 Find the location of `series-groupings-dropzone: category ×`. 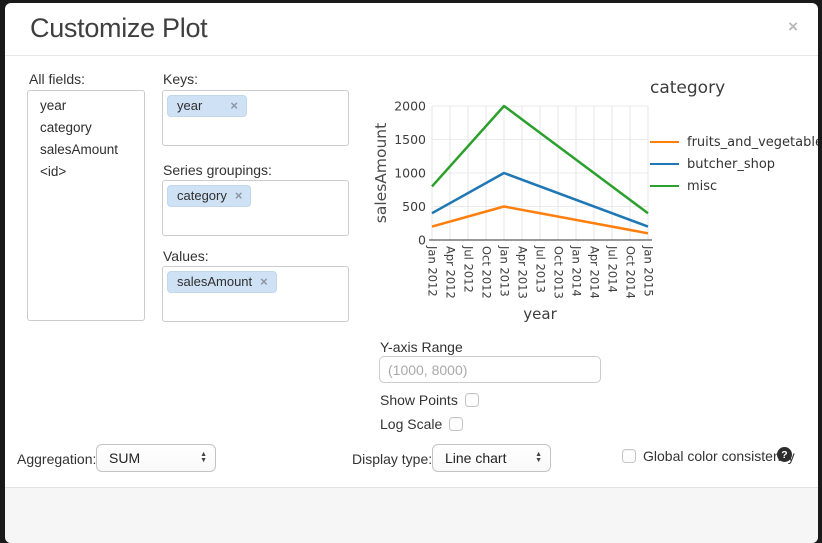

series-groupings-dropzone: category × is located at coordinates (255, 208).